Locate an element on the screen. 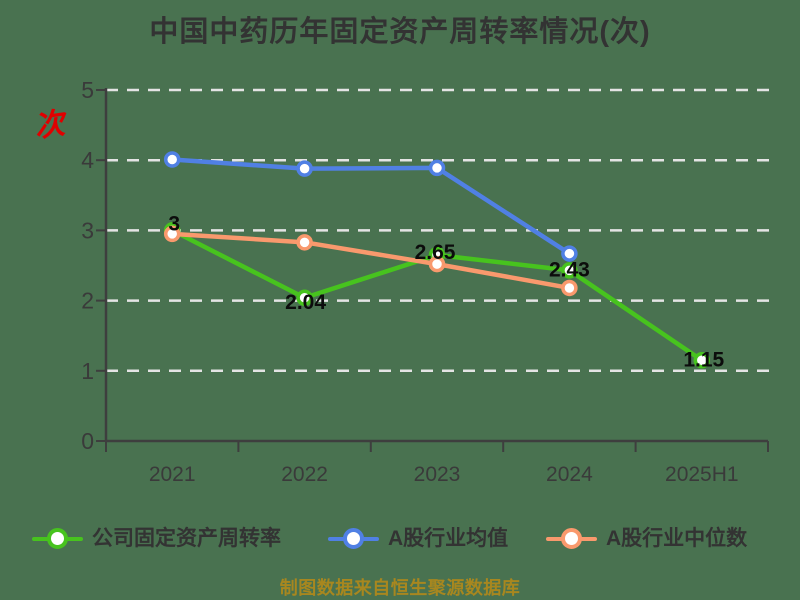 Image resolution: width=800 pixels, height=600 pixels. x-tick-label: 2021 is located at coordinates (172, 474).